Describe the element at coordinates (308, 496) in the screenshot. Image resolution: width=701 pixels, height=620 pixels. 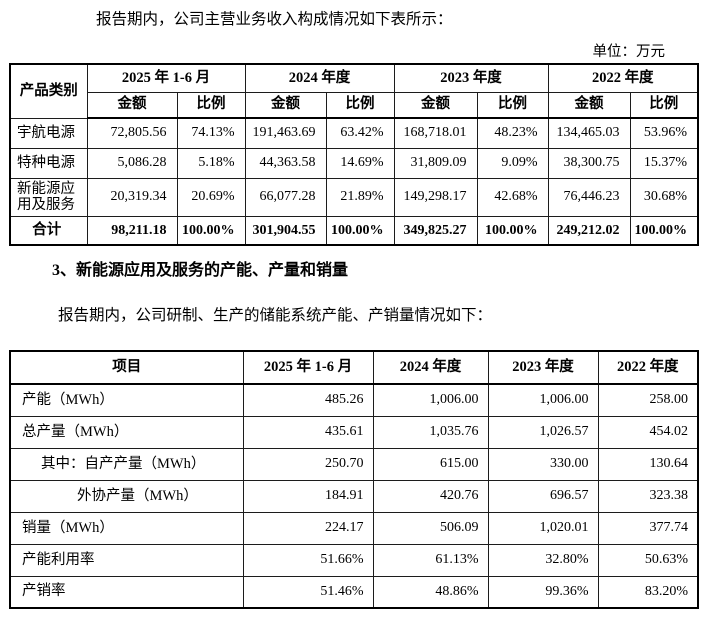
I see `value-cell: 184.91` at that location.